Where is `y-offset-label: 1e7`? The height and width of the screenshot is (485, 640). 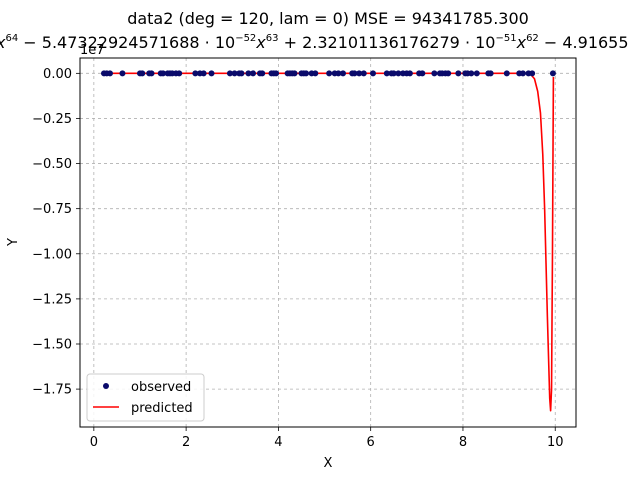
y-offset-label: 1e7 is located at coordinates (92, 50).